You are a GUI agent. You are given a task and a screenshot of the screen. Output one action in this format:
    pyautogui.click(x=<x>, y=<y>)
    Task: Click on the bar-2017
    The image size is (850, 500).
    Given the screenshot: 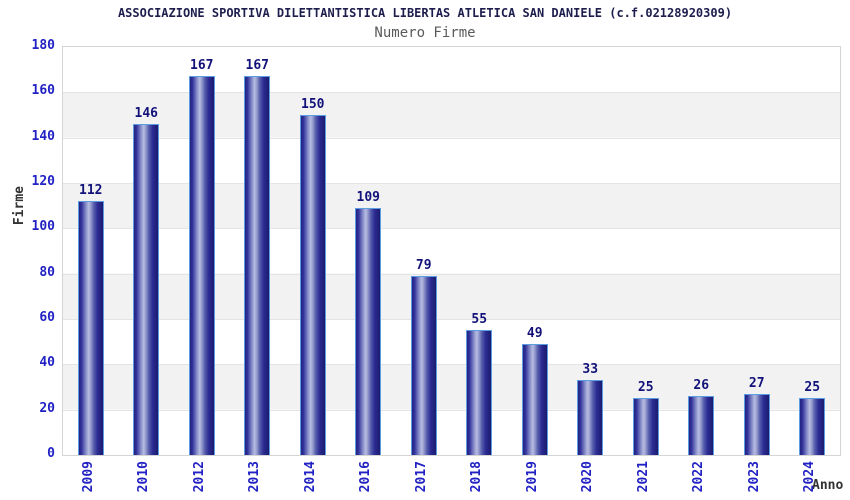 What is the action you would take?
    pyautogui.click(x=423, y=365)
    